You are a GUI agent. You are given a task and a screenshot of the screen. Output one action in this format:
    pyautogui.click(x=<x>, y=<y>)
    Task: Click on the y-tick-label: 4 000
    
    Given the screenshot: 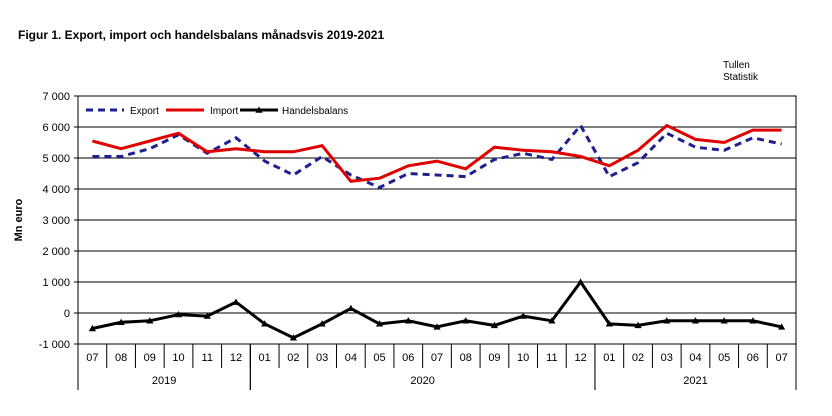 What is the action you would take?
    pyautogui.click(x=56, y=190)
    